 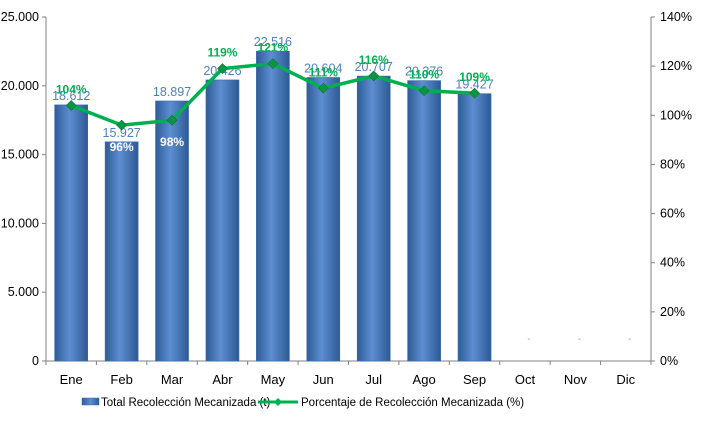 I want to click on bar-value-label: 22.516, so click(x=273, y=42).